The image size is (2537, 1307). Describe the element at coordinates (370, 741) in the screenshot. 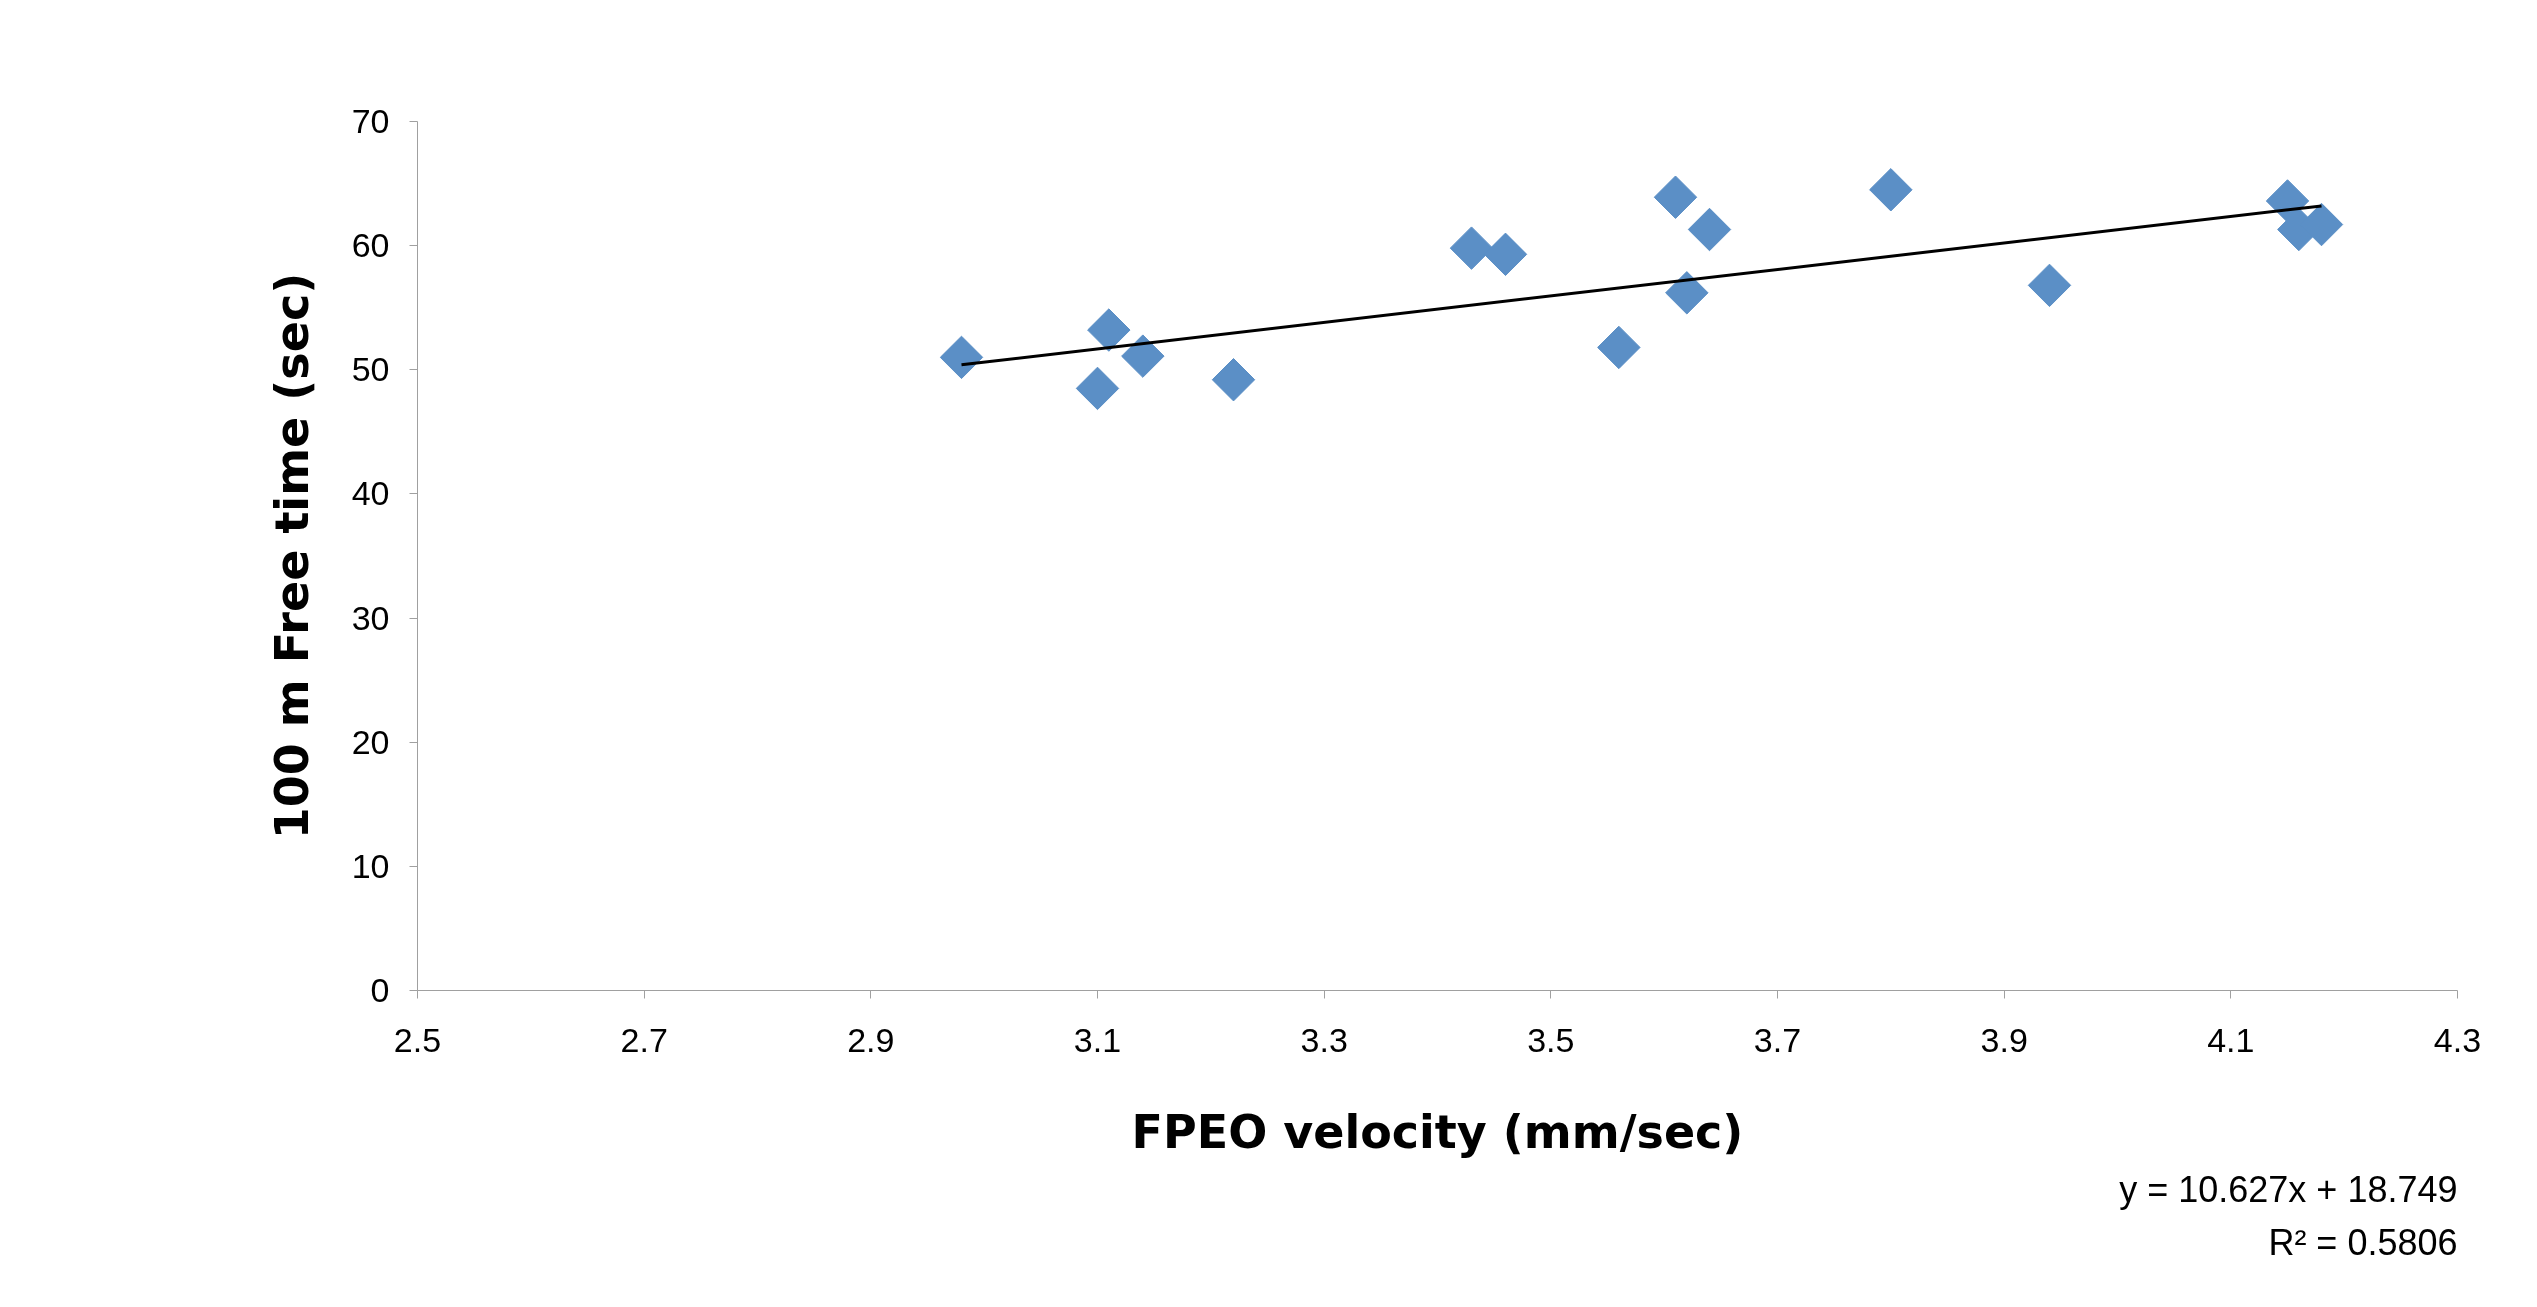

I see `y-tick-label: 20` at that location.